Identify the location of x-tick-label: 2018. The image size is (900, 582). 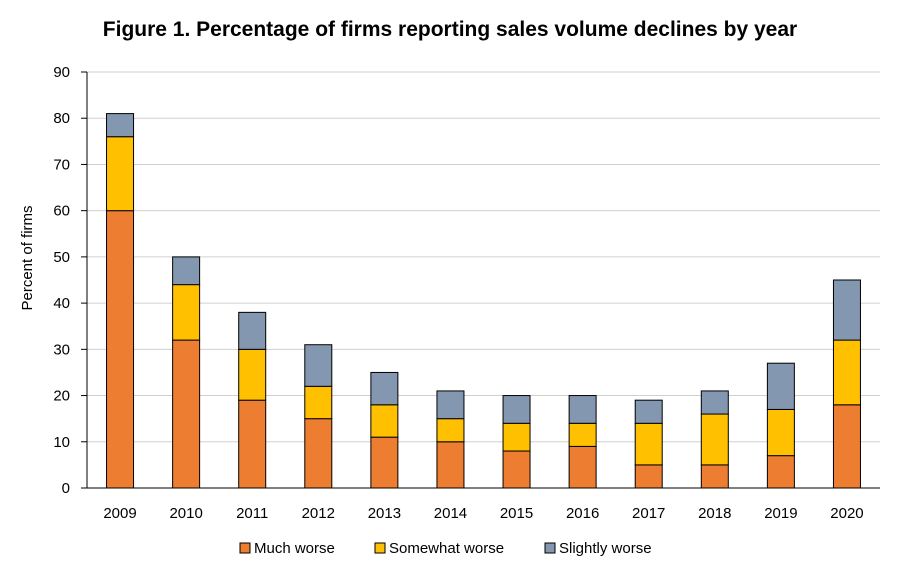
(714, 513).